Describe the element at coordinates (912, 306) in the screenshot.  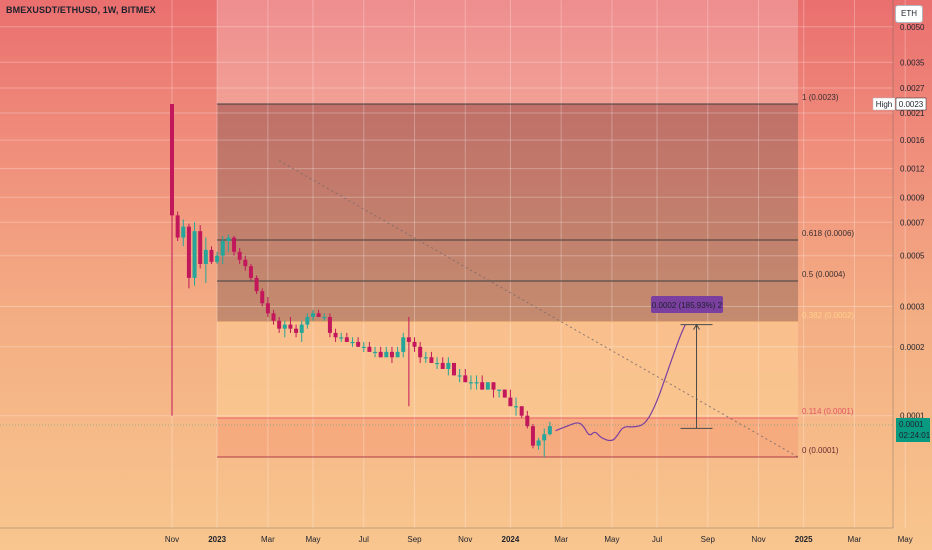
I see `price-tick-label: 0.0003` at that location.